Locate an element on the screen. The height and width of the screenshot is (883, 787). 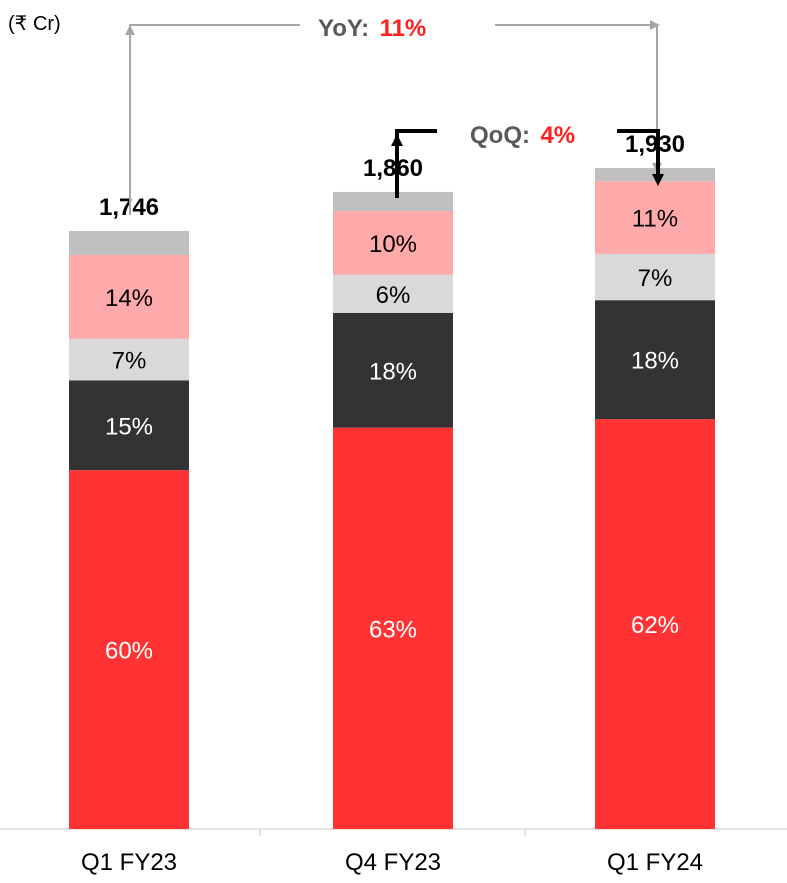
qoq-value: 4% is located at coordinates (557, 135).